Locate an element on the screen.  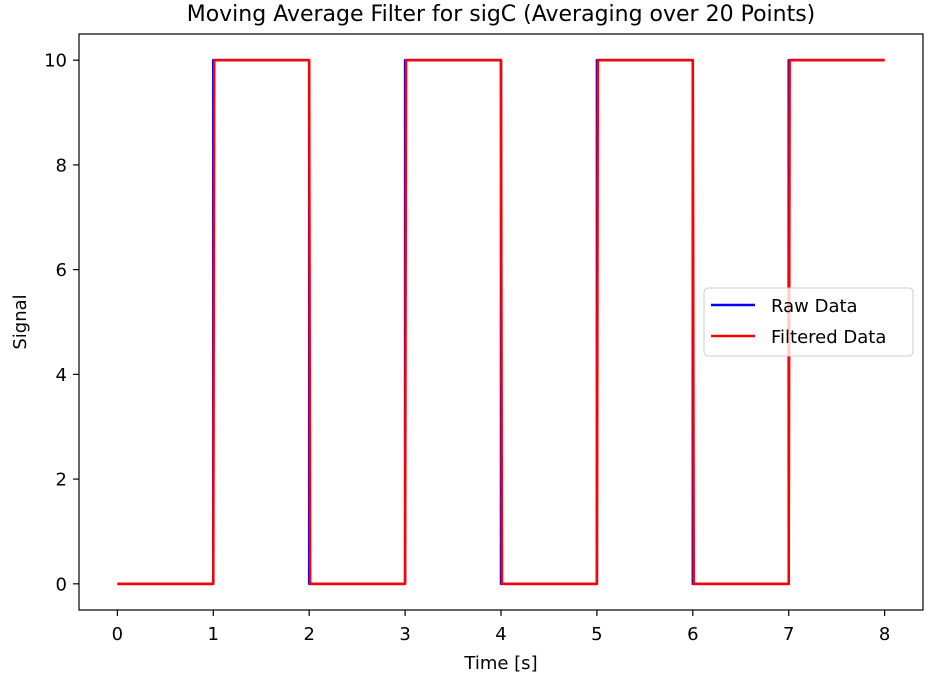
y-tick-label: 10 is located at coordinates (55, 61).